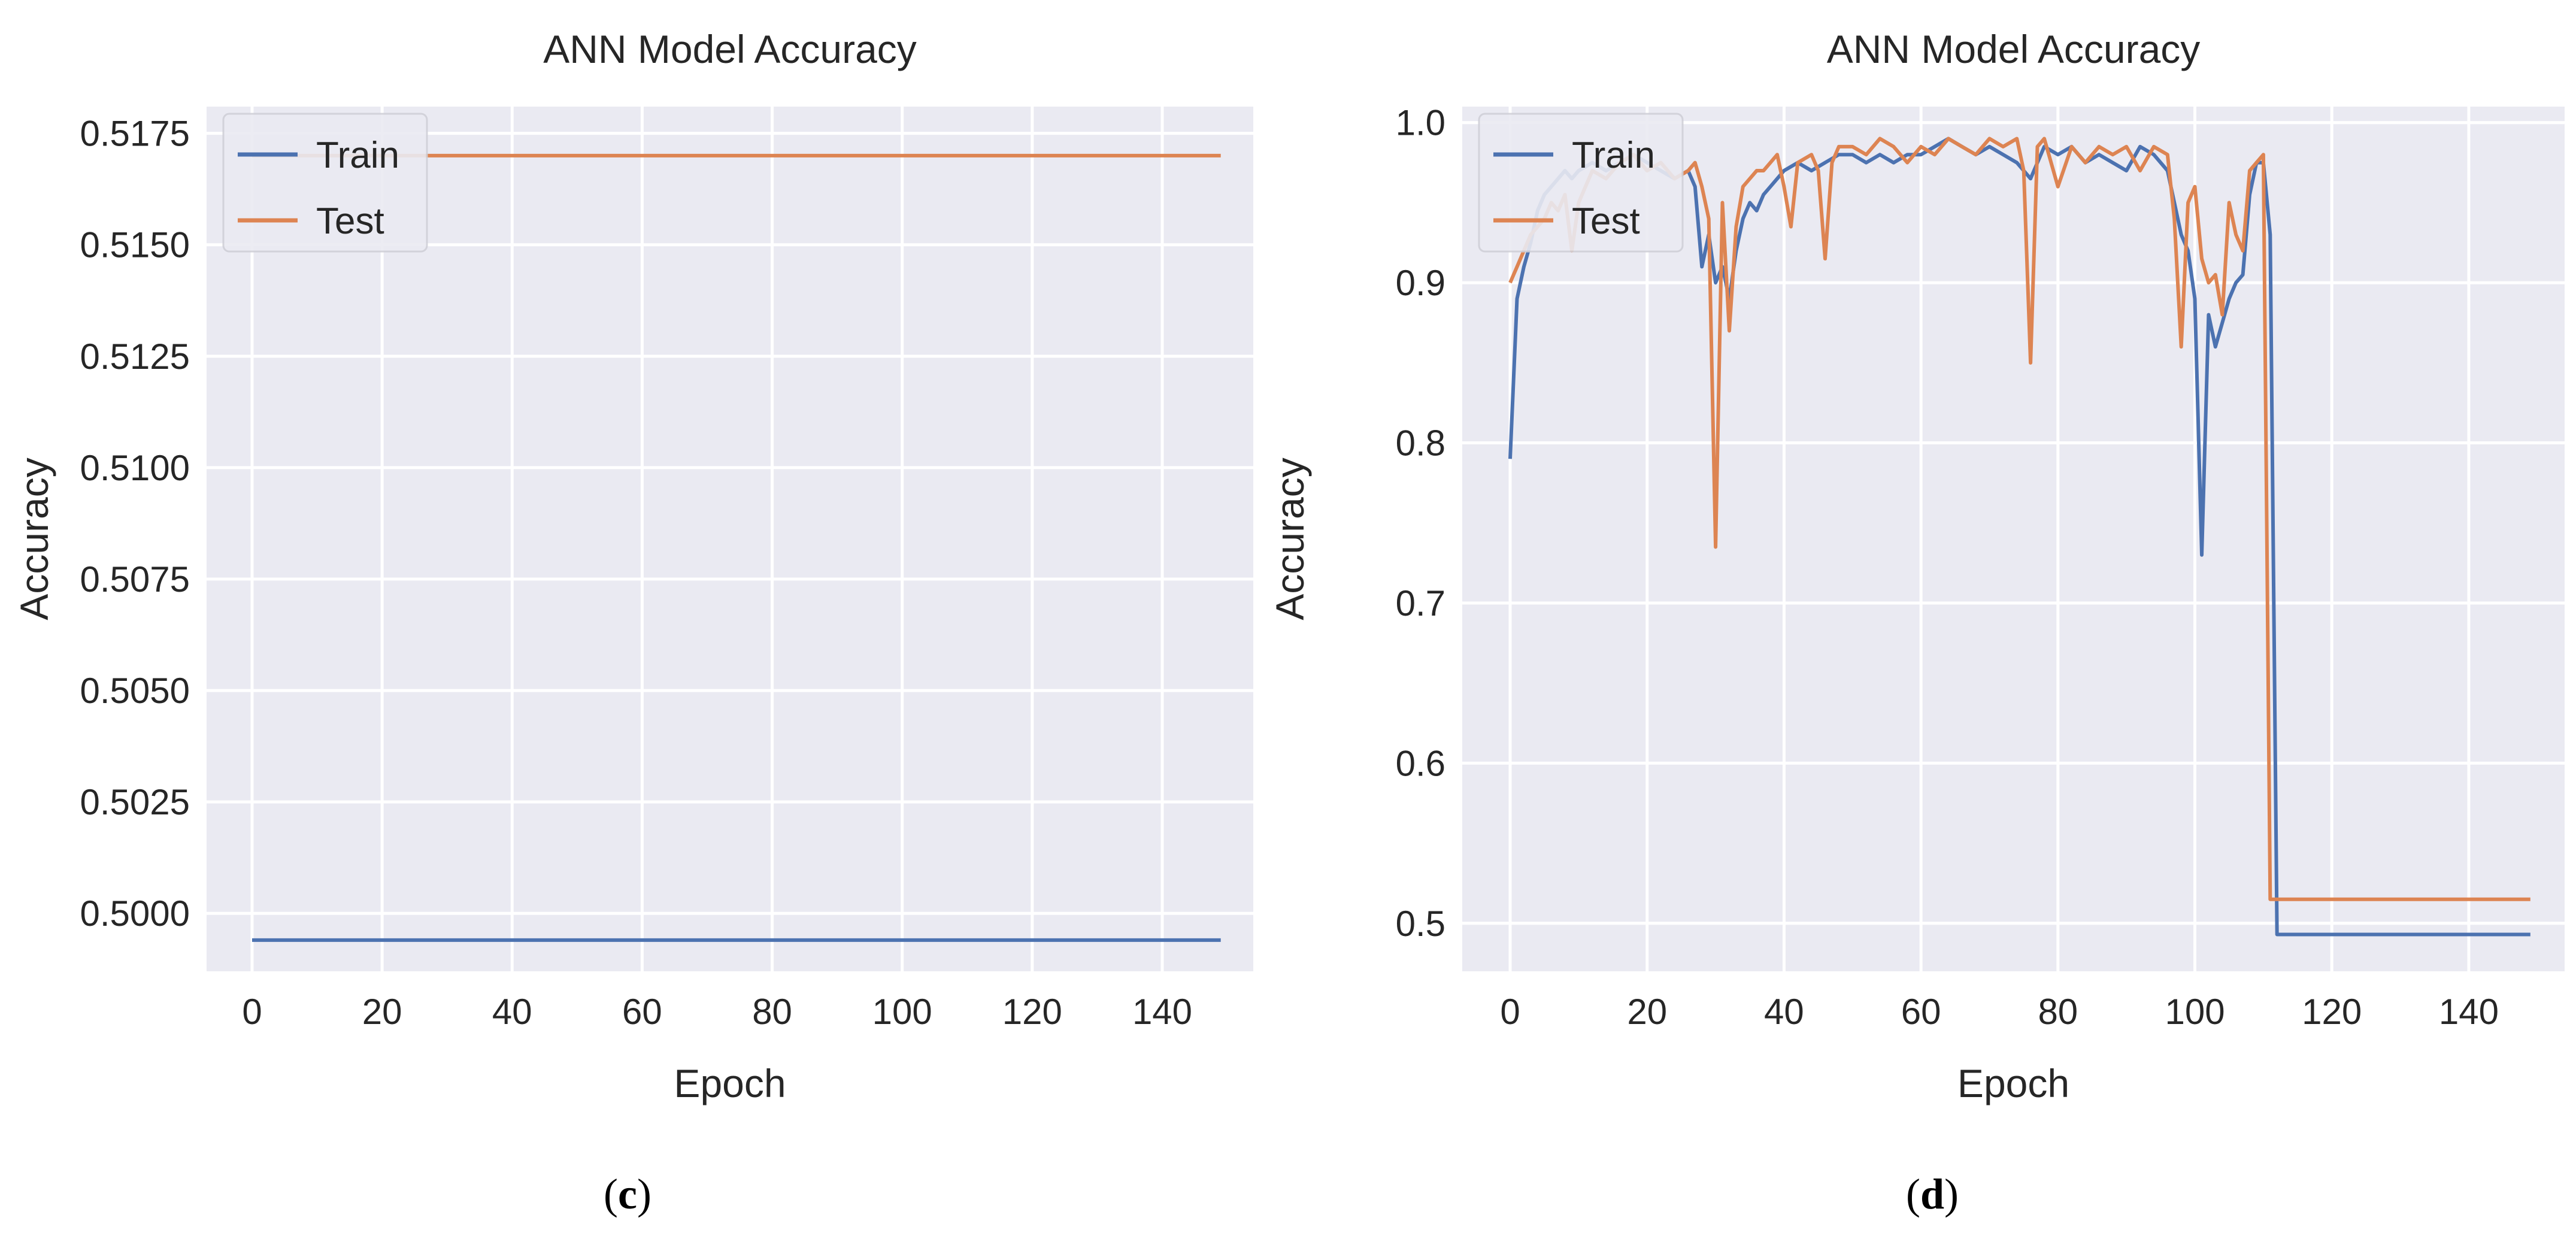 The width and height of the screenshot is (2576, 1236). I want to click on chart-d-y-tick-label: 0.9, so click(1420, 283).